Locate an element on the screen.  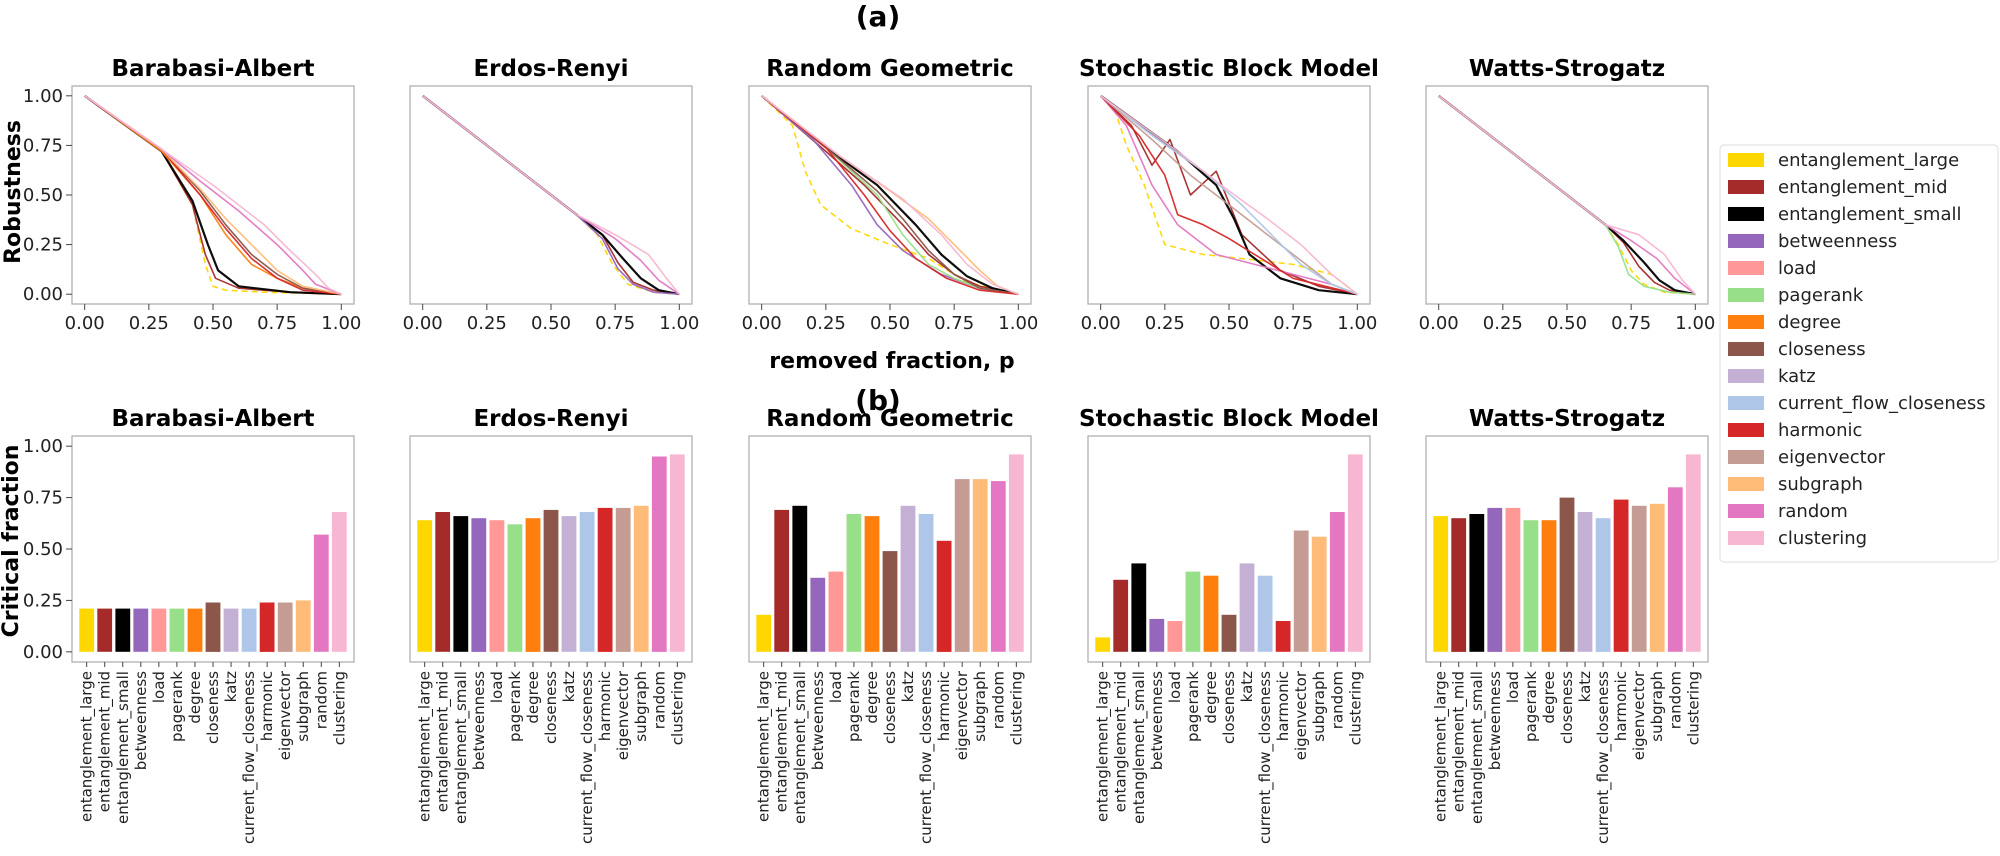
robustness-erdos-renyi-panel: Erdos-Renyi 0.00 0.25 0.50 0.75 1.00 is located at coordinates (551, 195).